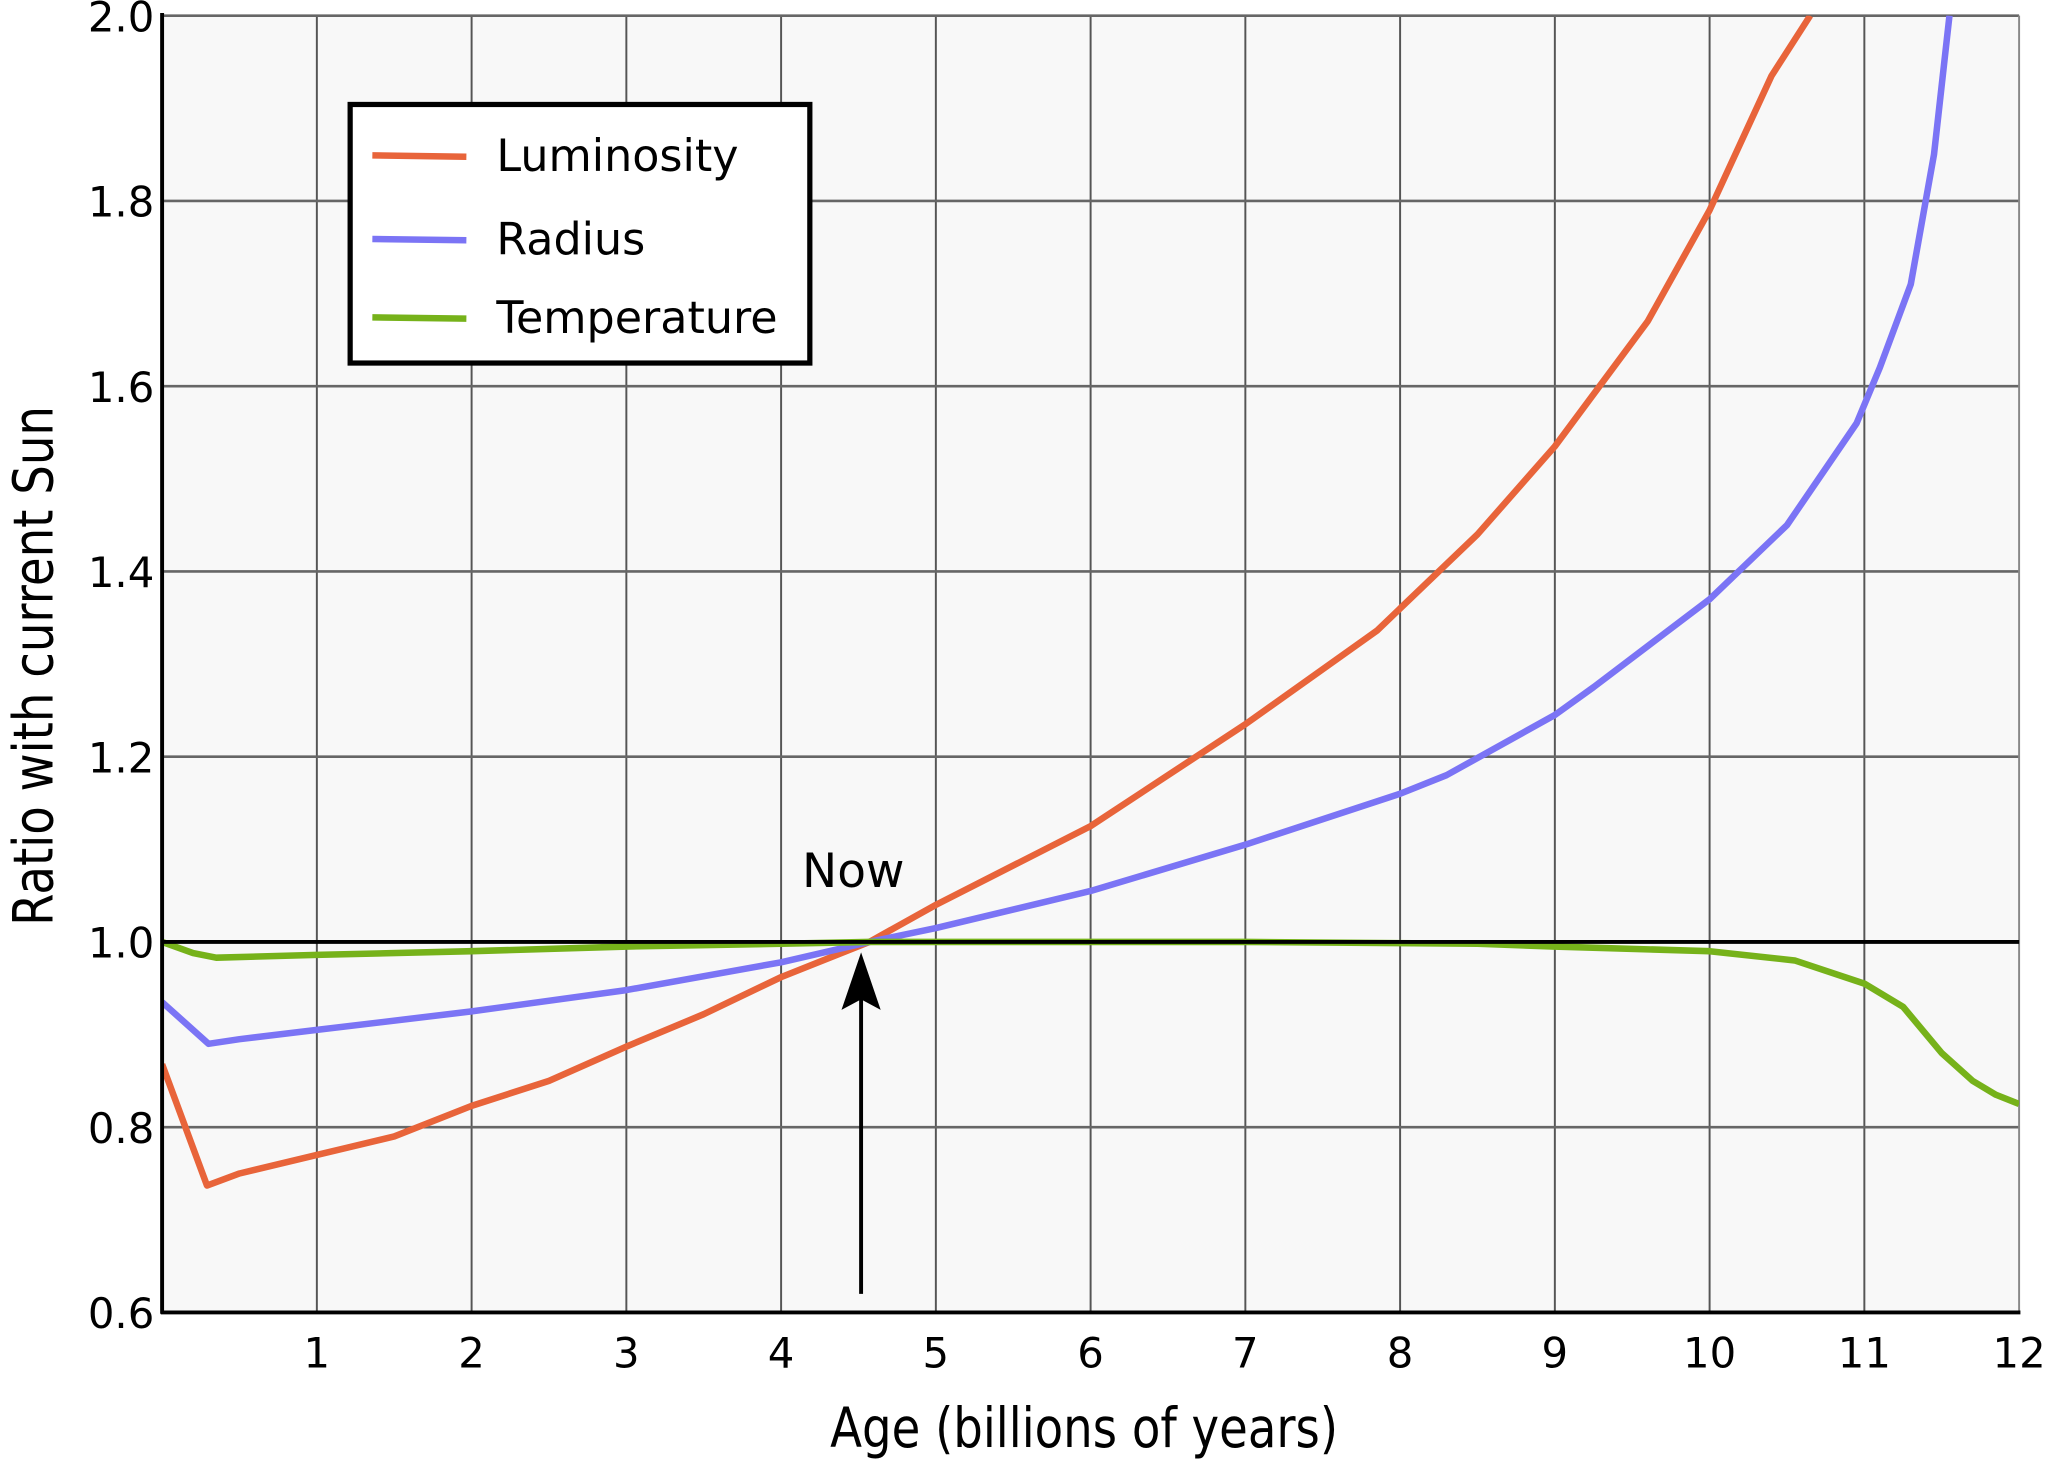 Image resolution: width=2048 pixels, height=1460 pixels. Describe the element at coordinates (1555, 1352) in the screenshot. I see `x-tick-label: 9` at that location.